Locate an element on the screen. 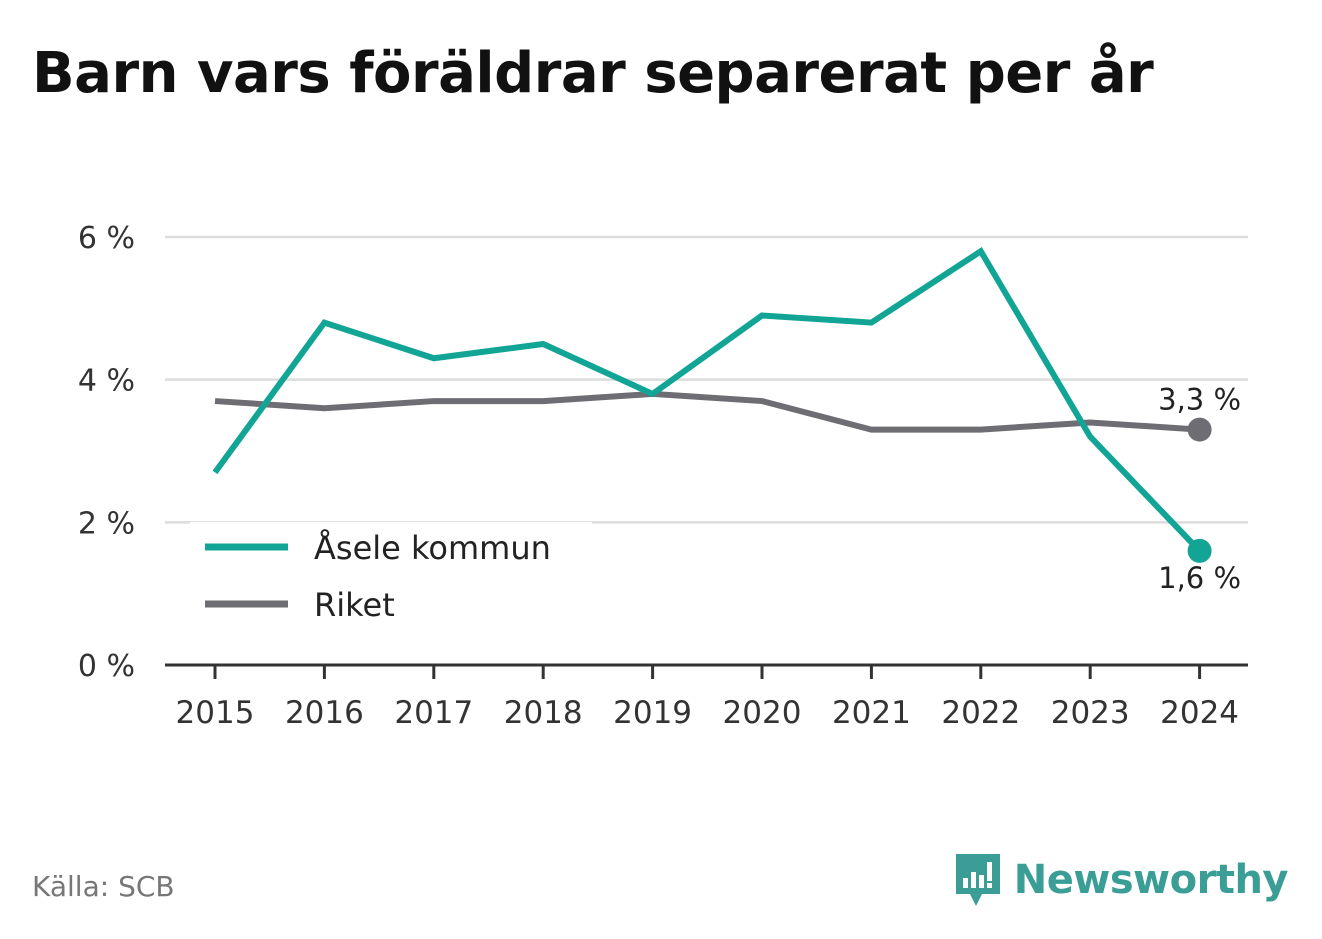  y-tick-label: 4 % is located at coordinates (106, 381).